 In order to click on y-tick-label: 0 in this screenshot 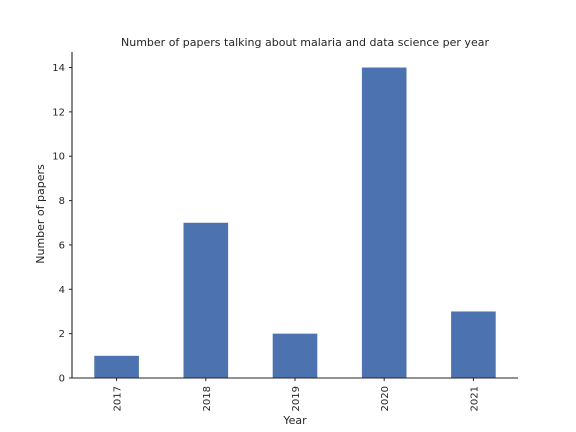, I will do `click(62, 379)`.